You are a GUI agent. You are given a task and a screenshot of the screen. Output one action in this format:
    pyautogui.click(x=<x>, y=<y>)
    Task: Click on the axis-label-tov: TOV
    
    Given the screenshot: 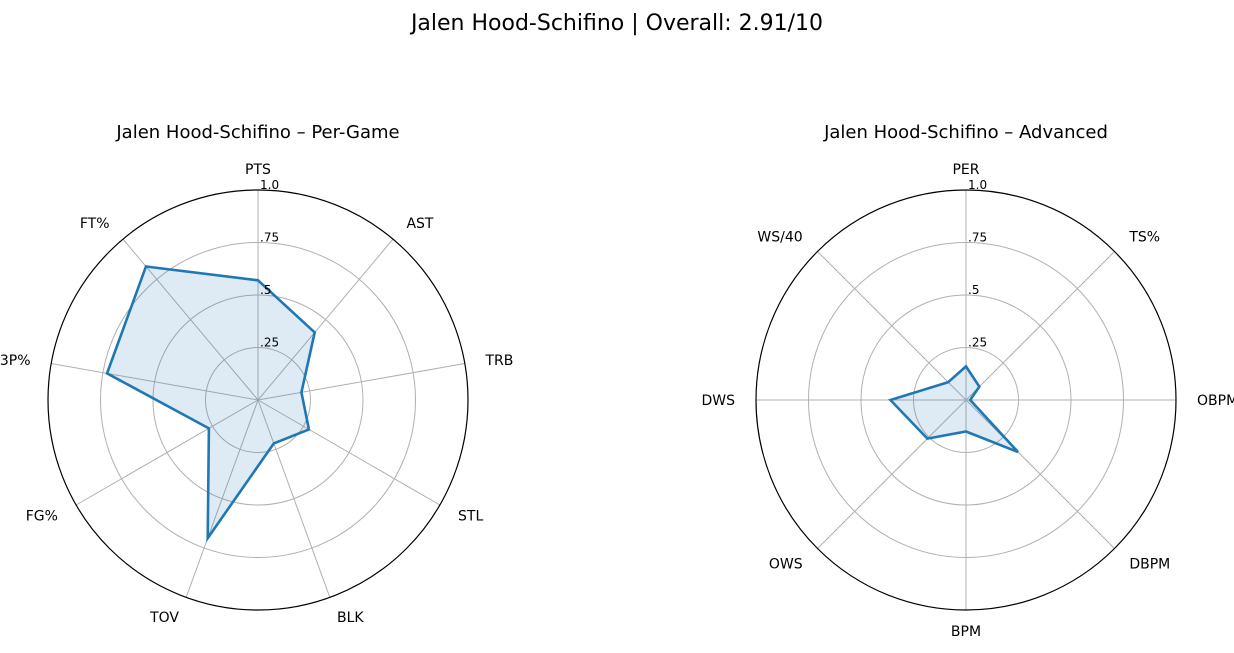 What is the action you would take?
    pyautogui.click(x=164, y=618)
    